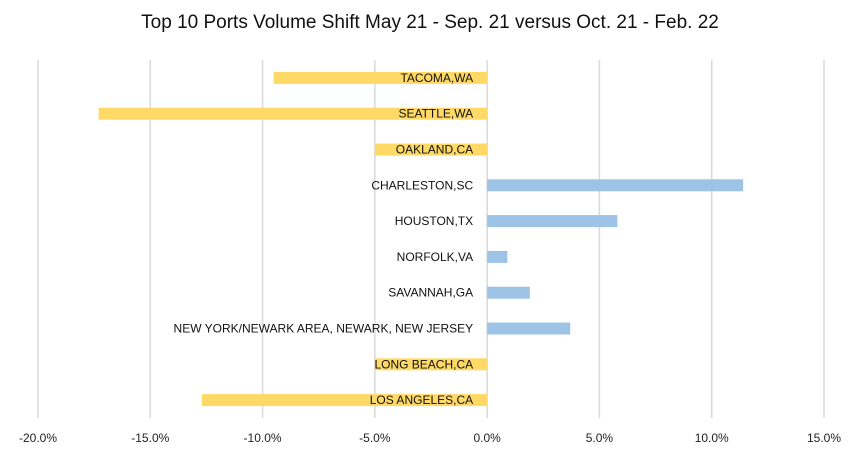 The width and height of the screenshot is (860, 456). Describe the element at coordinates (423, 364) in the screenshot. I see `category-label: LONG BEACH,CA` at that location.